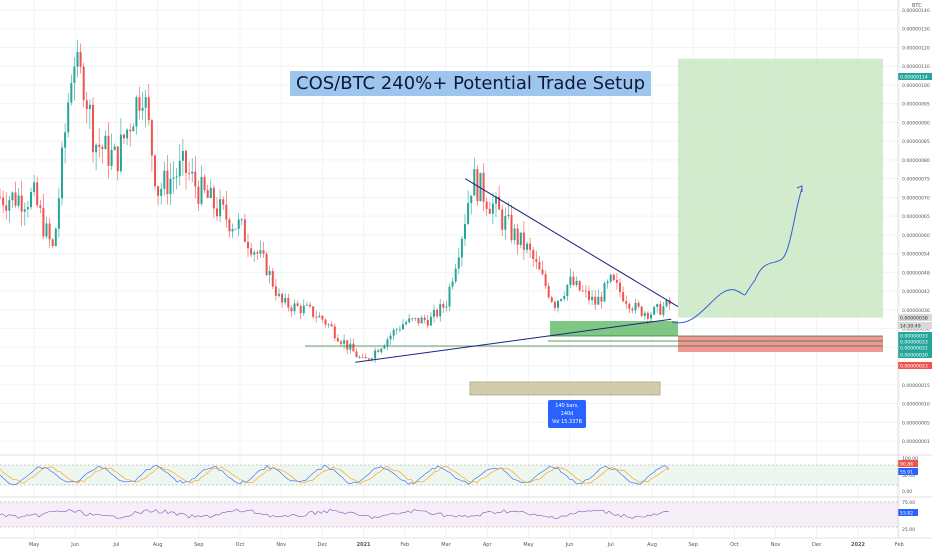 The width and height of the screenshot is (932, 550). What do you see at coordinates (571, 243) in the screenshot?
I see `descending-trendline` at bounding box center [571, 243].